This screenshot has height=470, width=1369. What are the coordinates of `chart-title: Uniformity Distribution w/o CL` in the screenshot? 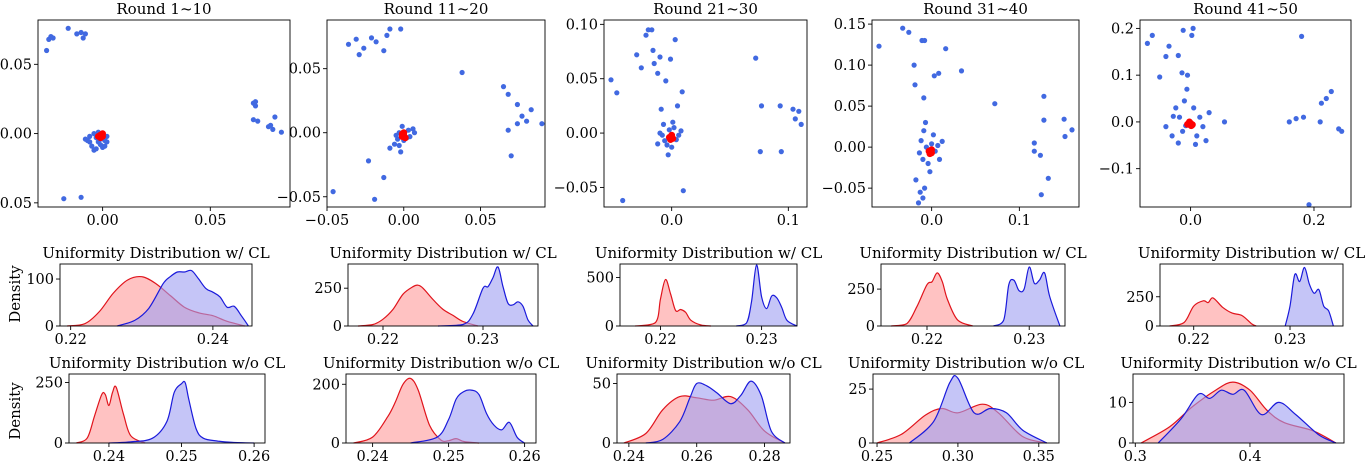 It's located at (1238, 363).